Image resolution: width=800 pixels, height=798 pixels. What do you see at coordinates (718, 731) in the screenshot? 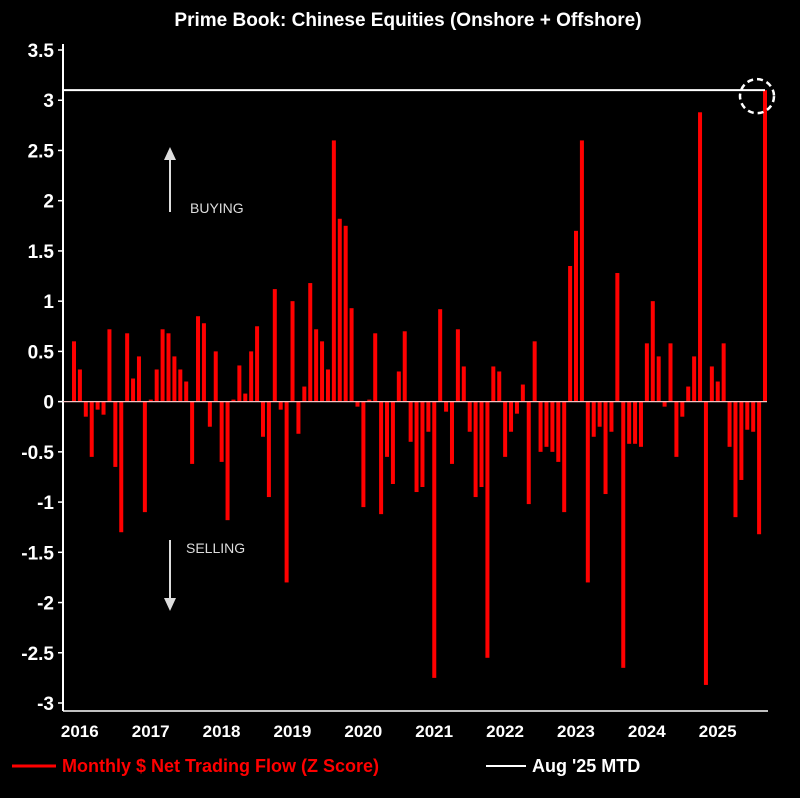
I see `x-tick-label: 2025` at bounding box center [718, 731].